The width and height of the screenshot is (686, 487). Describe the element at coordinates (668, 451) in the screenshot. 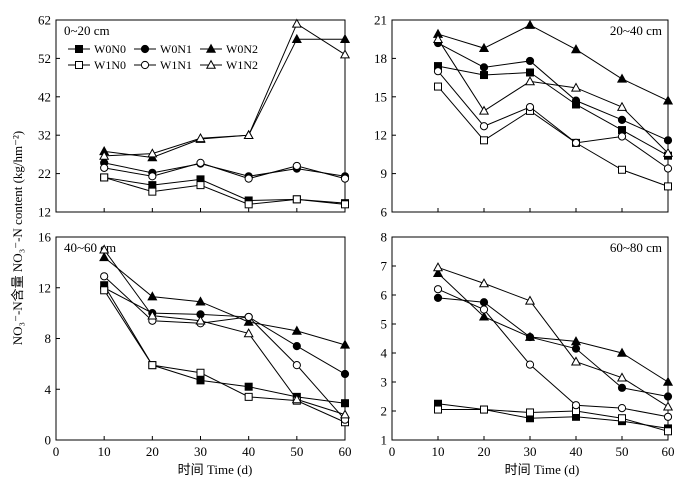

I see `x-tick-label: 60` at that location.